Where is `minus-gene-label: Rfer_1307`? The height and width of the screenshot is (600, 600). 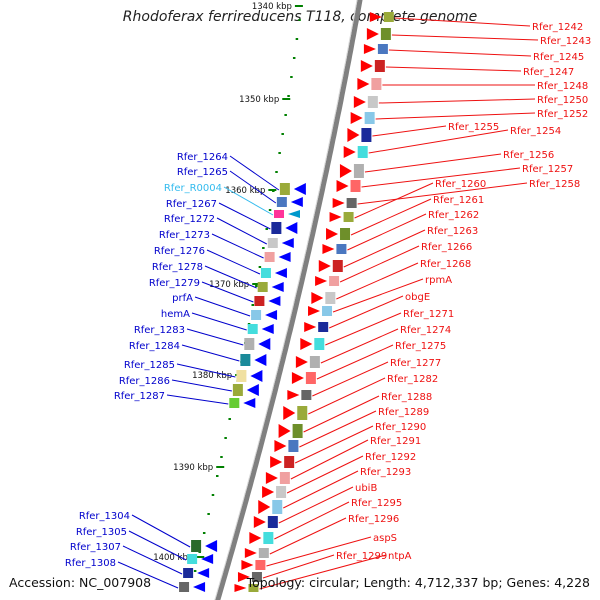
minus-gene-label: Rfer_1307 is located at coordinates (95, 547).